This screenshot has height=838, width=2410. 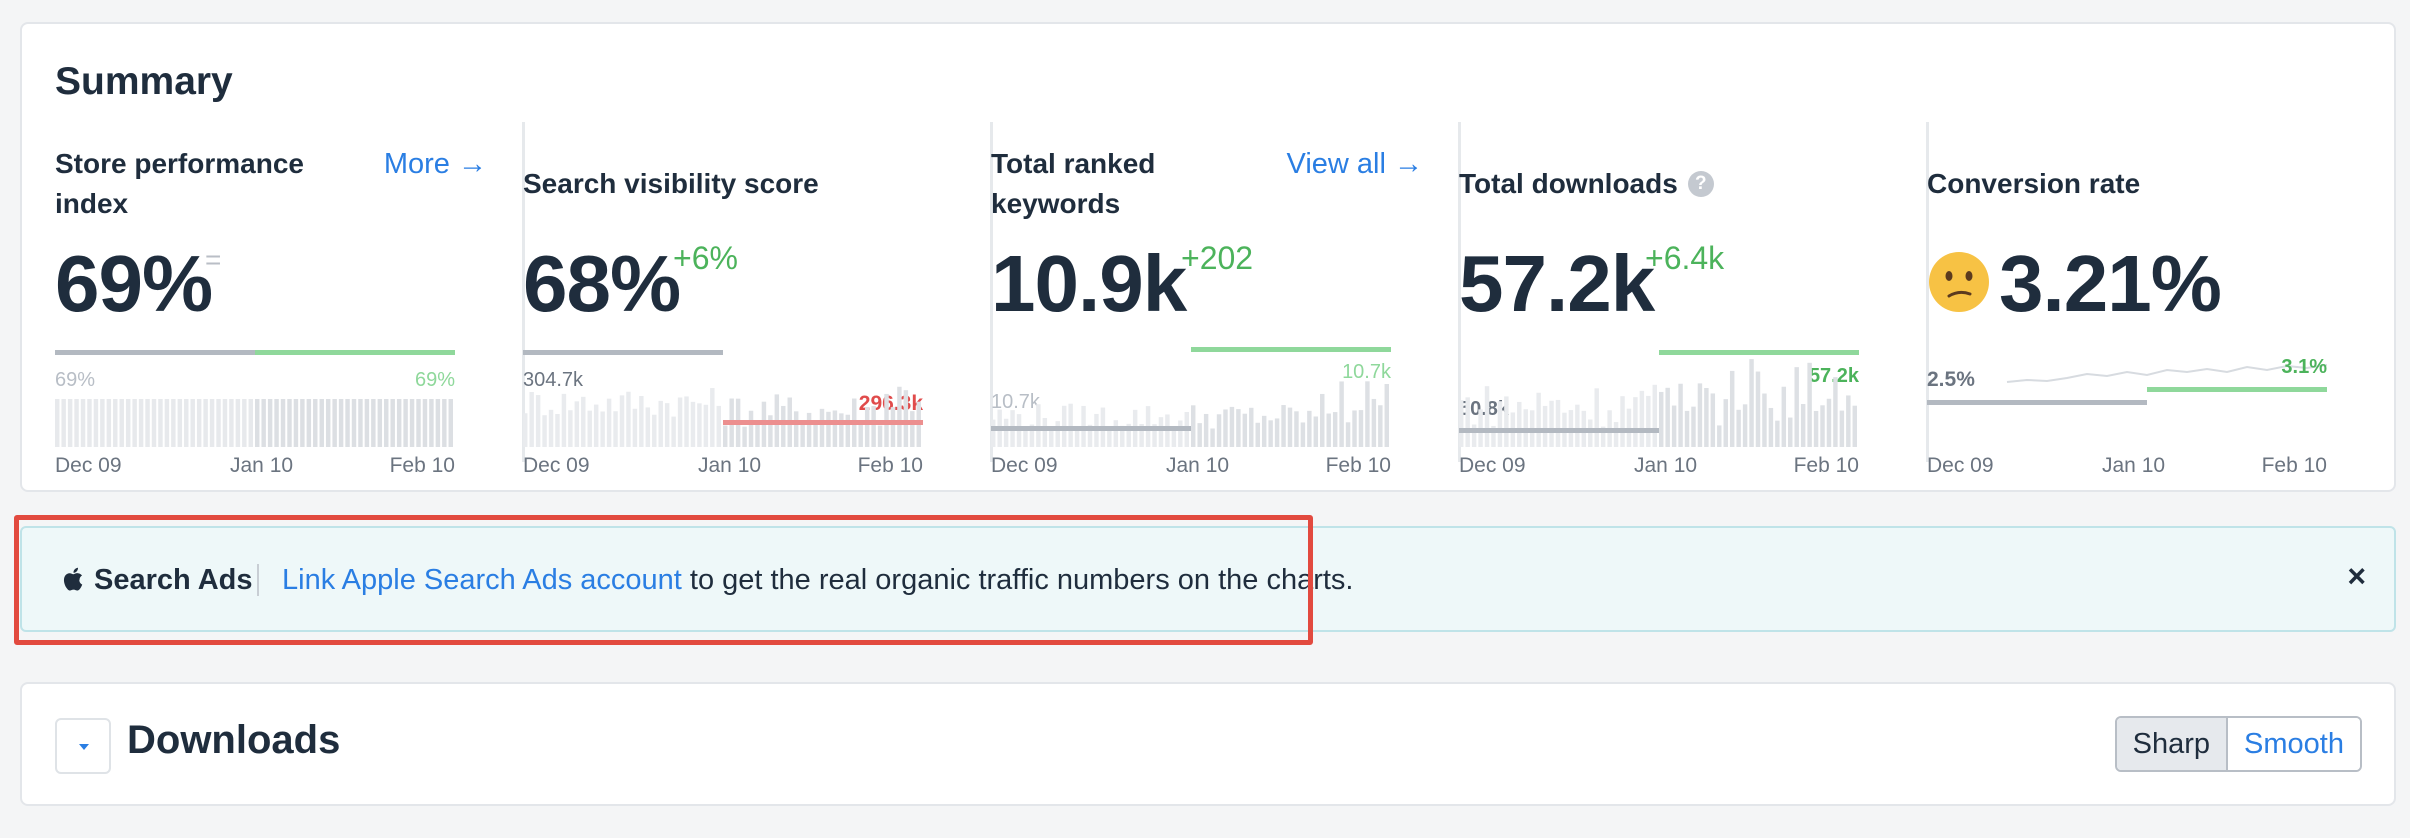 I want to click on metric-value: 68%, so click(x=602, y=283).